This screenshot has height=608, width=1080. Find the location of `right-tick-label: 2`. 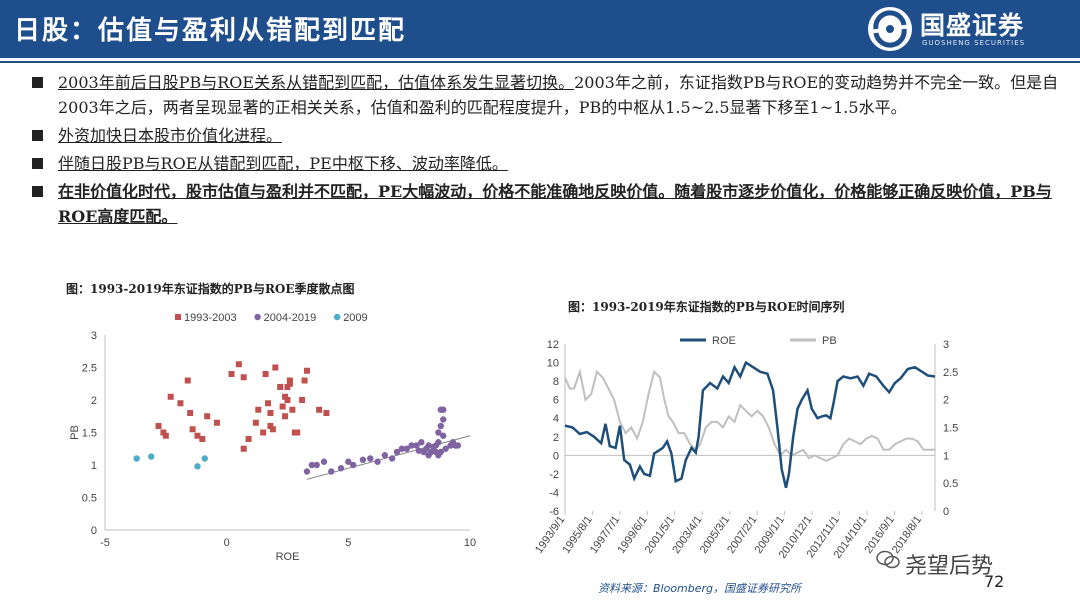

right-tick-label: 2 is located at coordinates (946, 401).